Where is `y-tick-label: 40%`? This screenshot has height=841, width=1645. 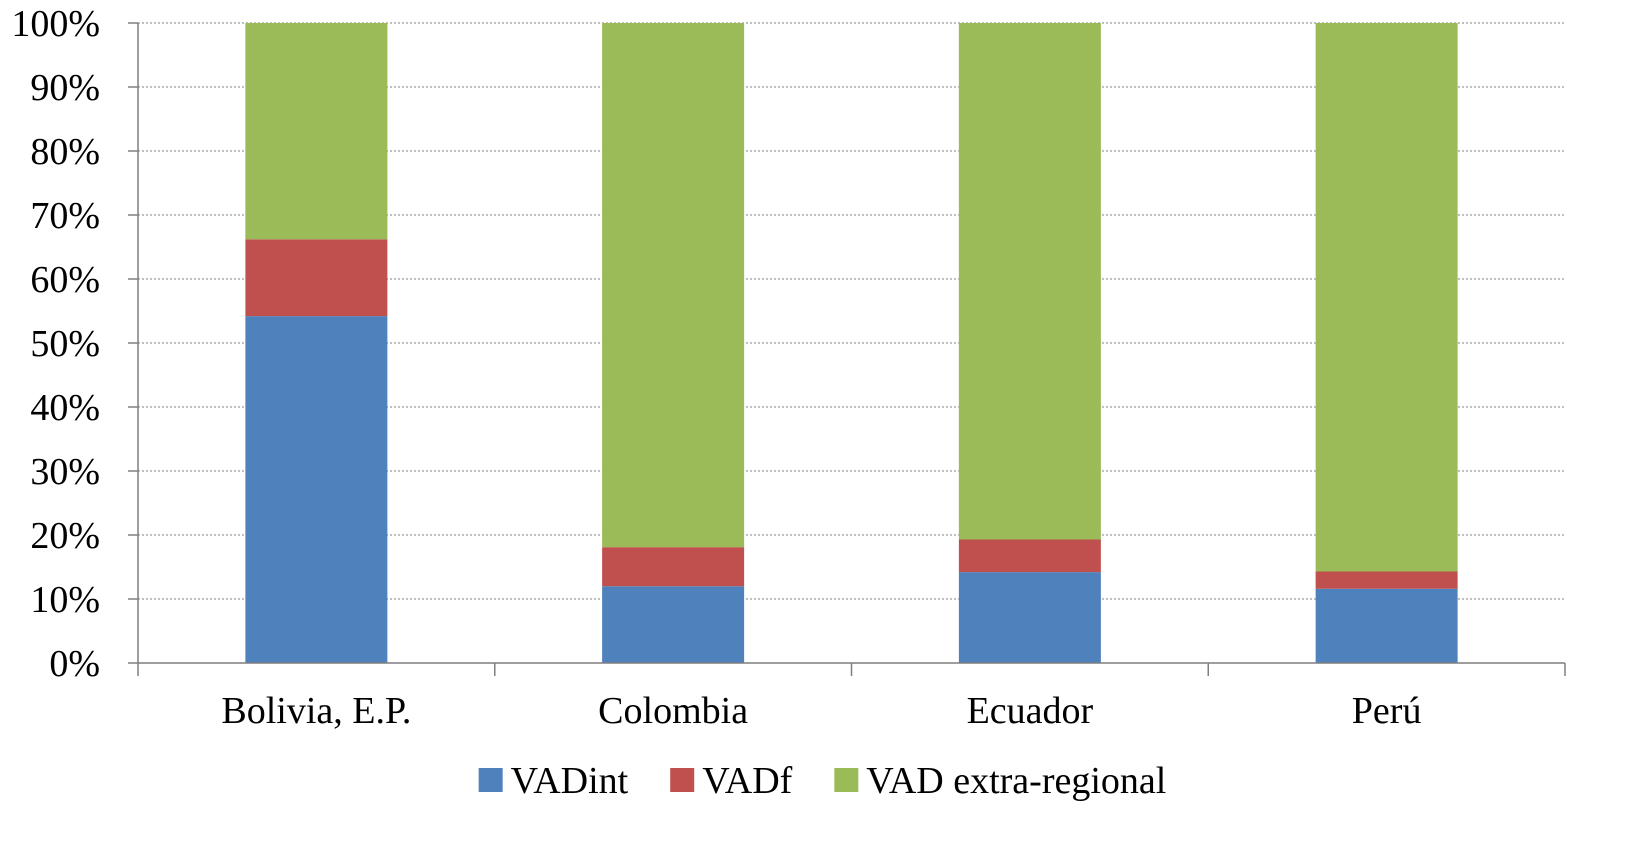
y-tick-label: 40% is located at coordinates (65, 408).